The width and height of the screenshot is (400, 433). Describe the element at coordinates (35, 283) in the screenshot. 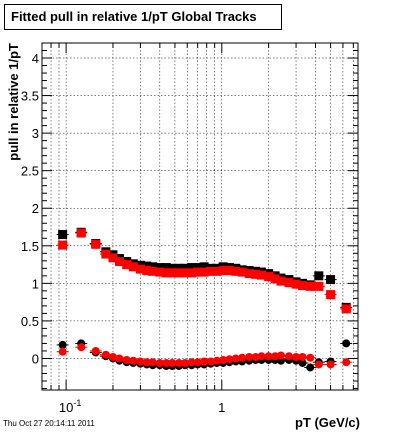

I see `y-tick-label: 1` at that location.